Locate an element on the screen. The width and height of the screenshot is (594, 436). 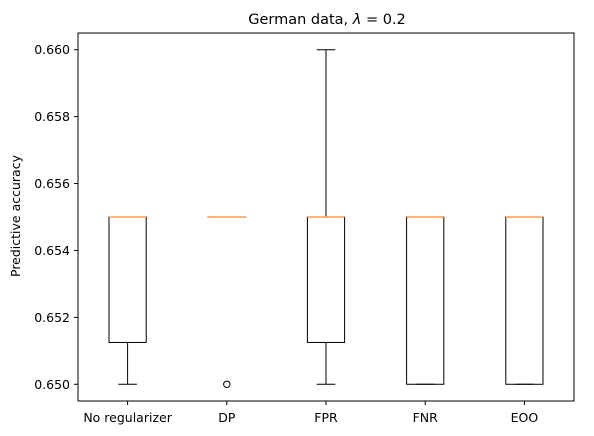
chart-title-suffix: = 0.2 is located at coordinates (383, 20).